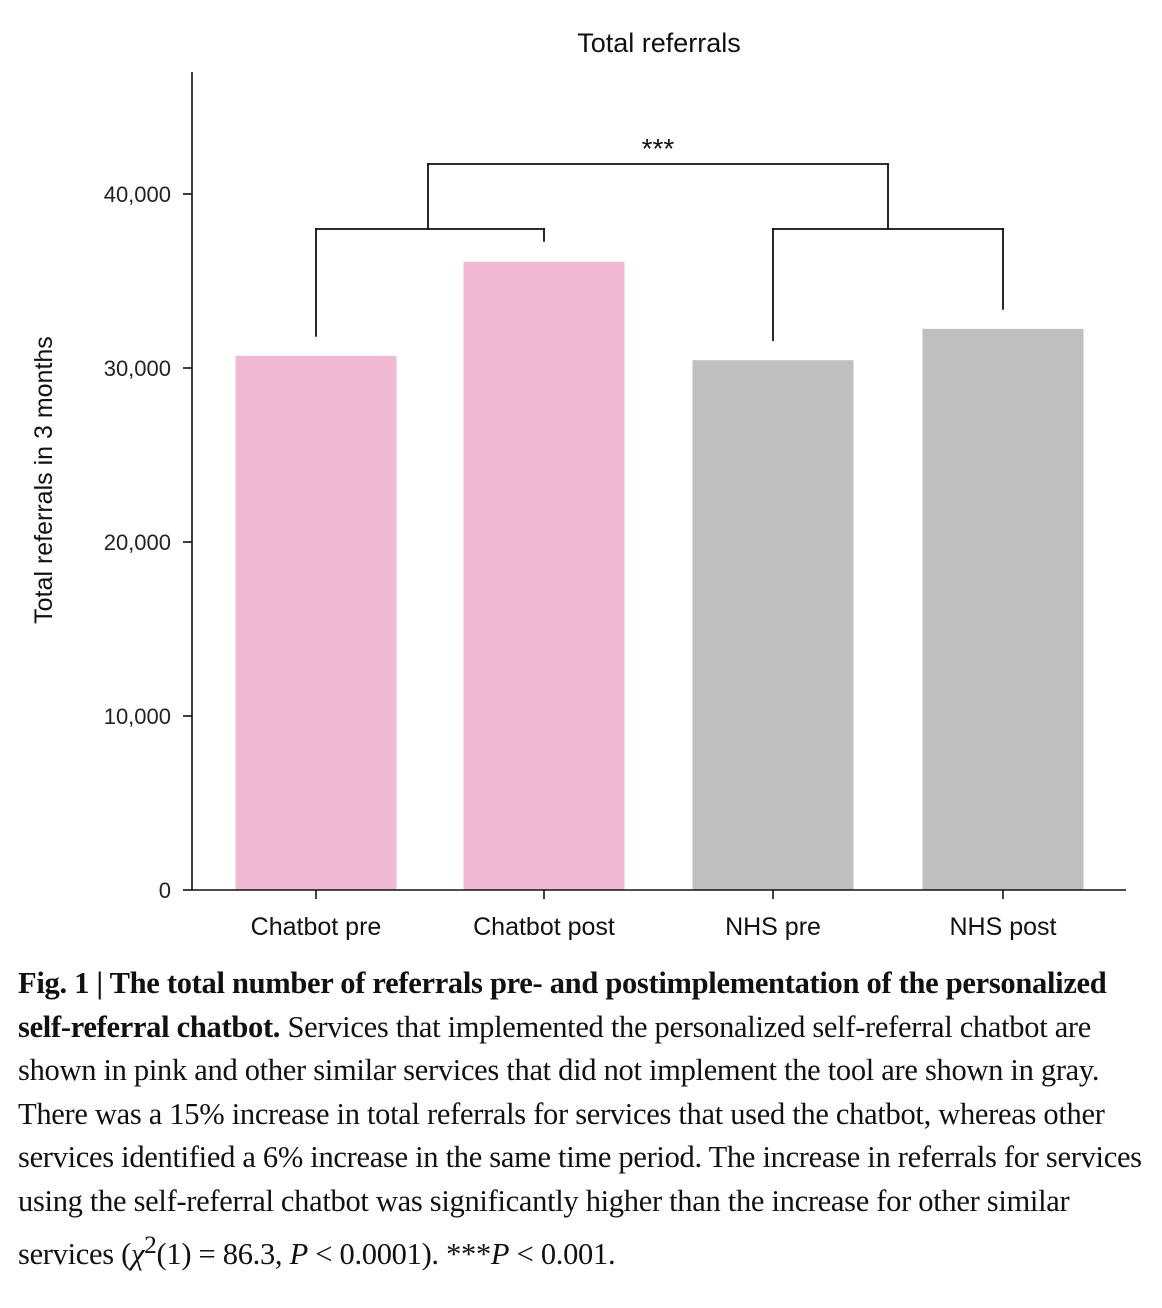 The height and width of the screenshot is (1308, 1162). I want to click on x-tick-label: Chatbot pre, so click(316, 927).